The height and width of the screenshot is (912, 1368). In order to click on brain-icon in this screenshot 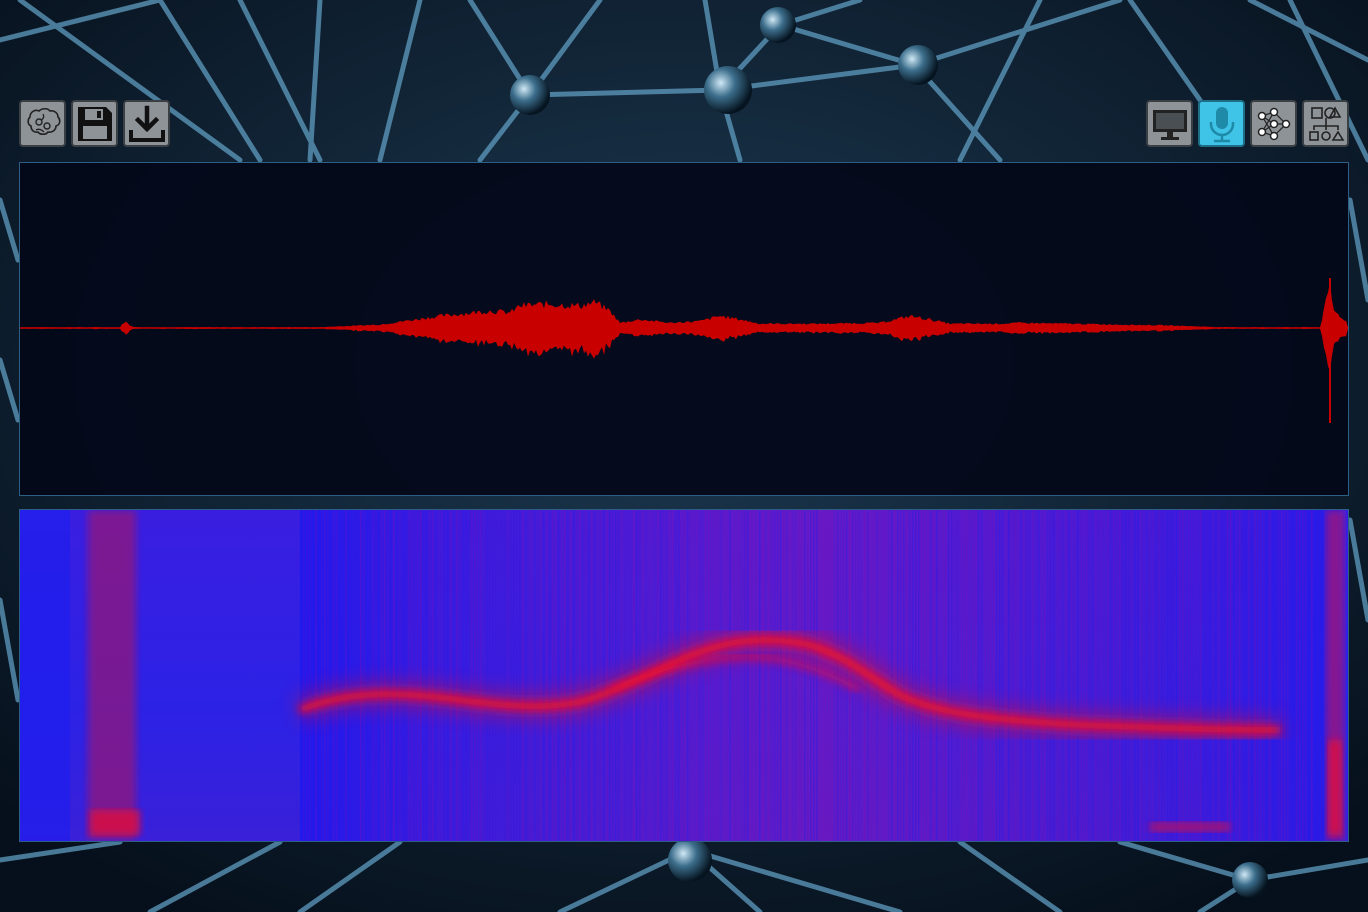, I will do `click(43, 121)`.